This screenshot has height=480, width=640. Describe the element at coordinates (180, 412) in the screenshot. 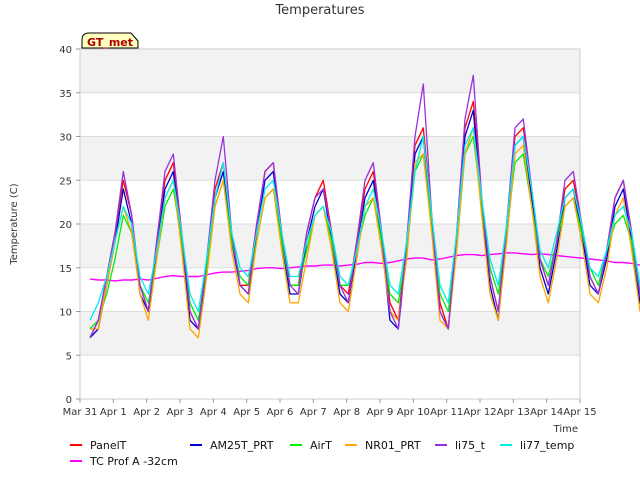

I see `x-tick-label: Apr 3` at that location.